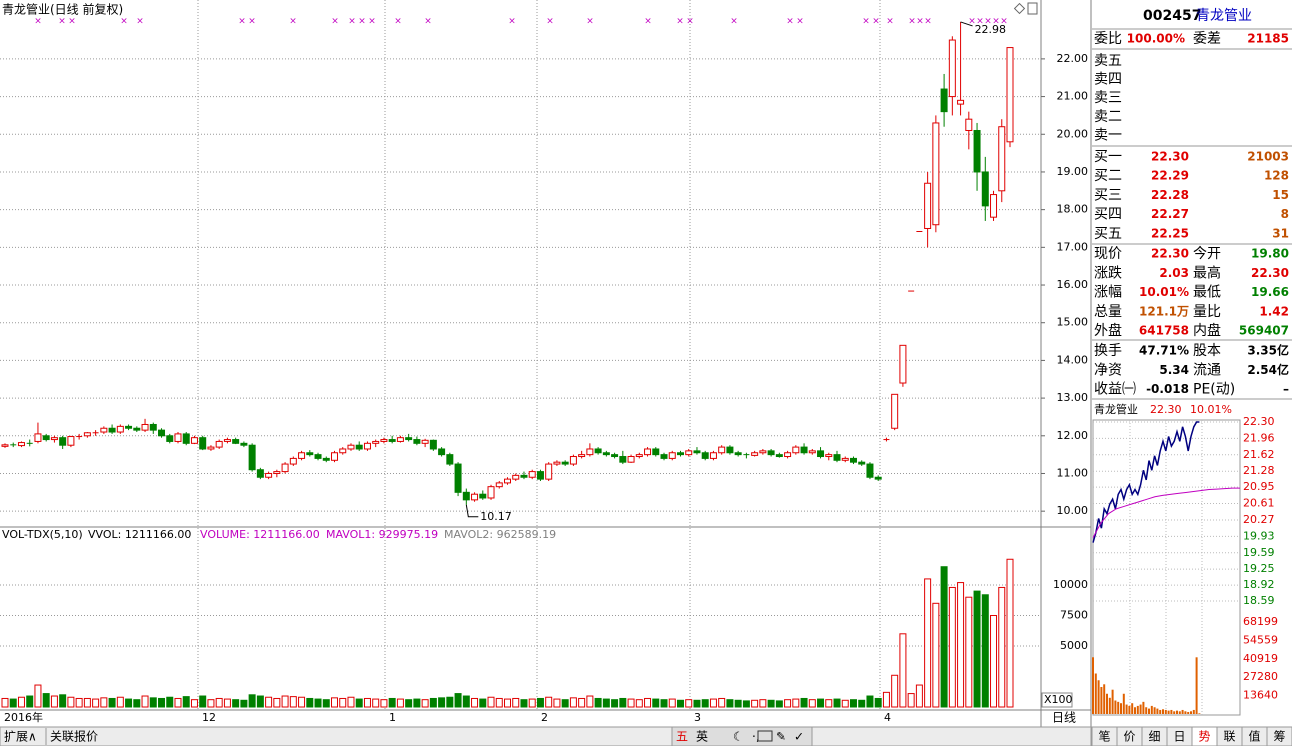 The image size is (1292, 746). I want to click on tool-icon: ·,, so click(756, 737).